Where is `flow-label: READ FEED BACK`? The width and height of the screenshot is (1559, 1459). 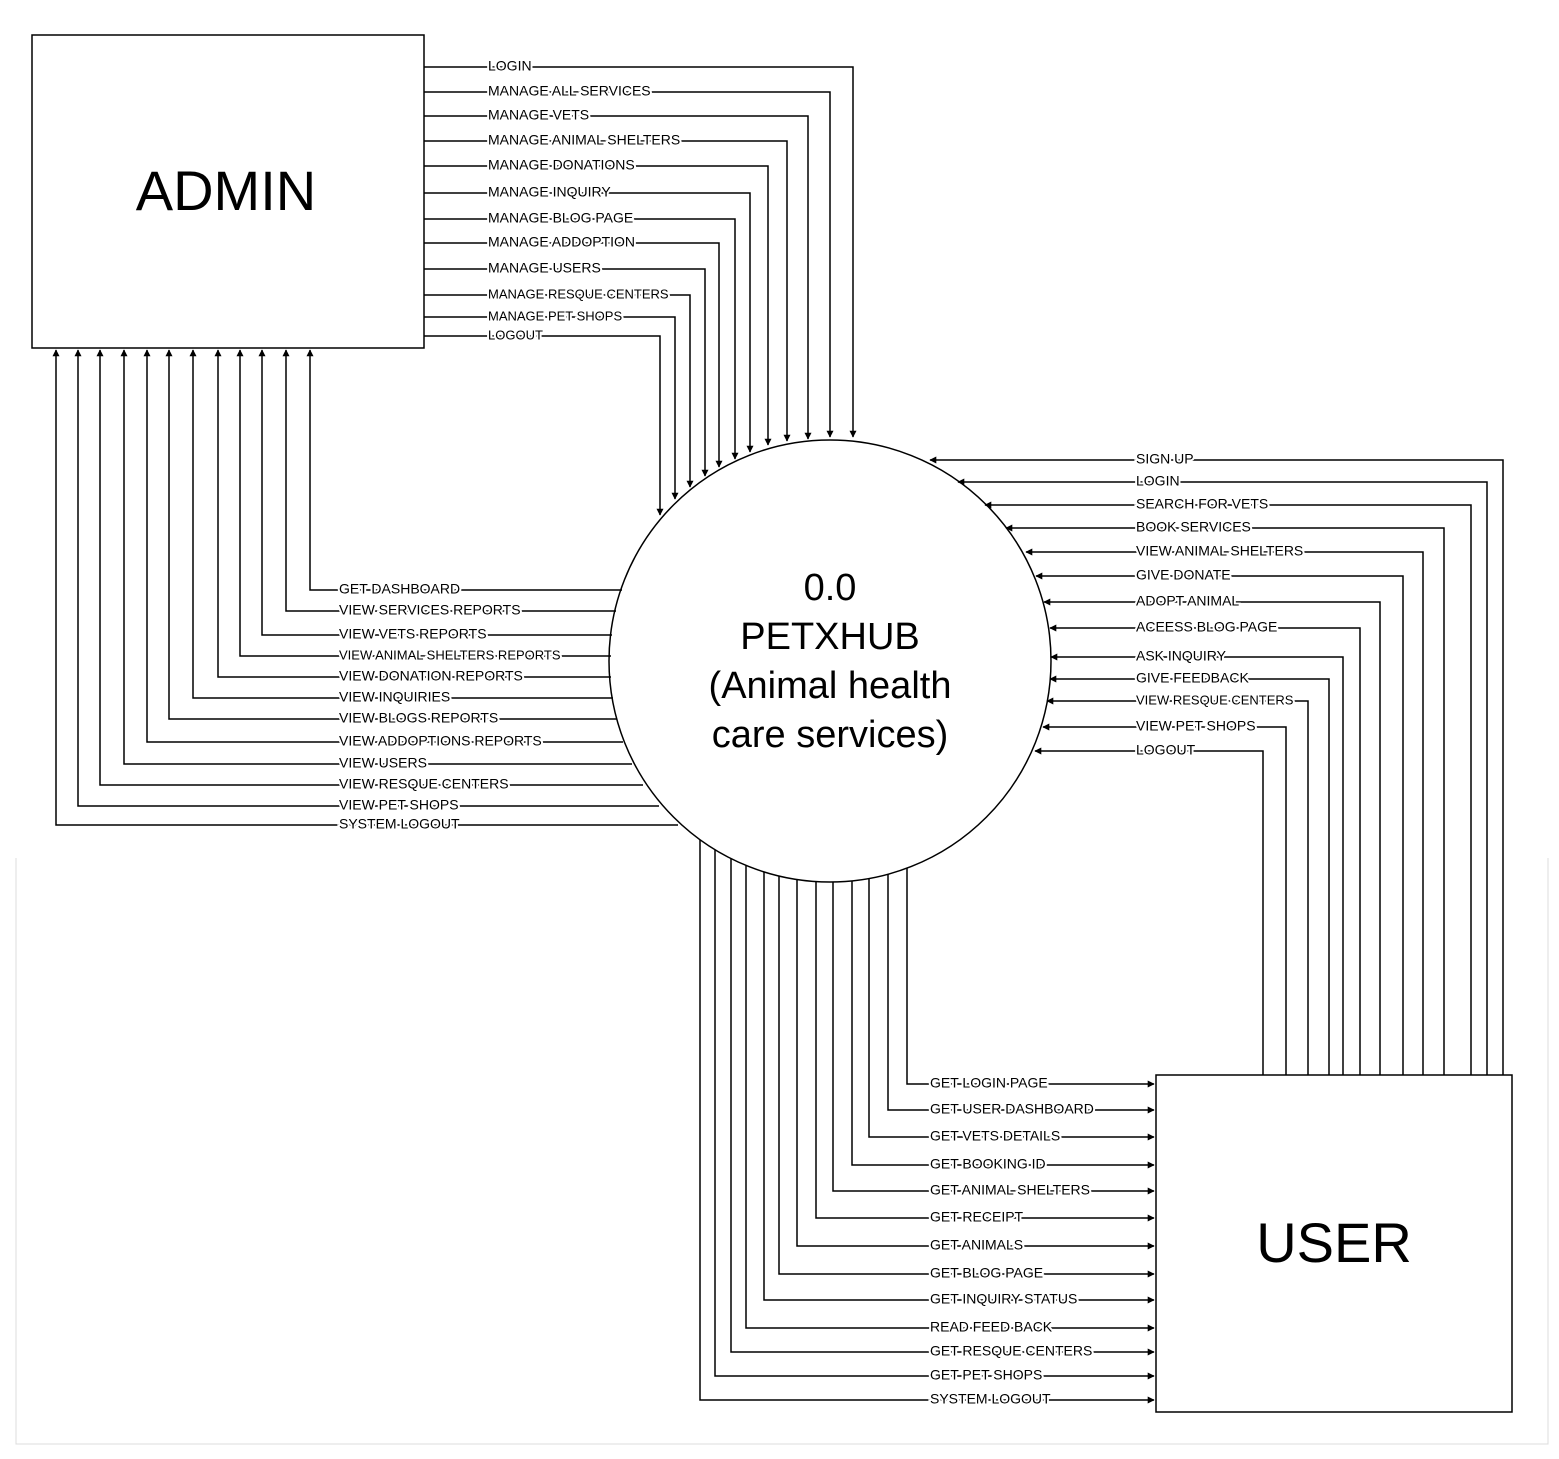
flow-label: READ FEED BACK is located at coordinates (991, 1327).